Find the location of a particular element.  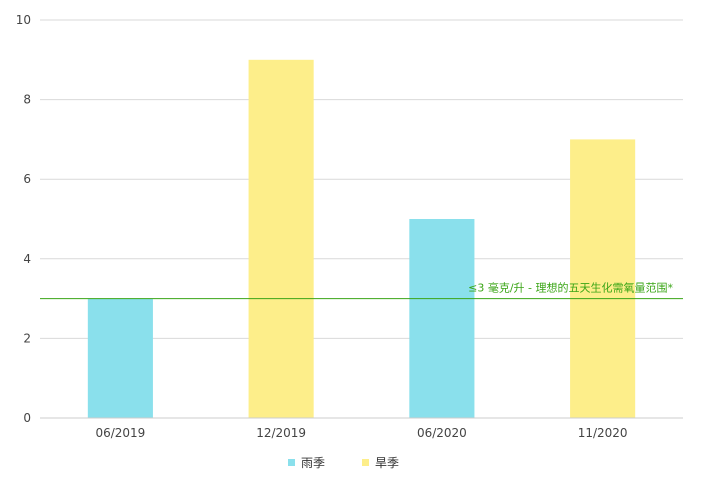

y-tick-label: 0 is located at coordinates (27, 418).